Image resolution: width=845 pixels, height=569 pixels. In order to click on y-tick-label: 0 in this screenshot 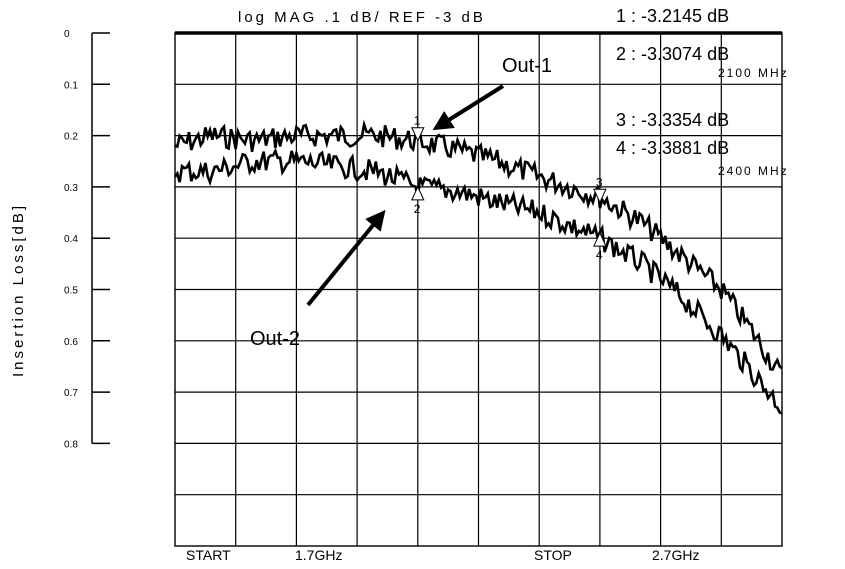, I will do `click(67, 34)`.